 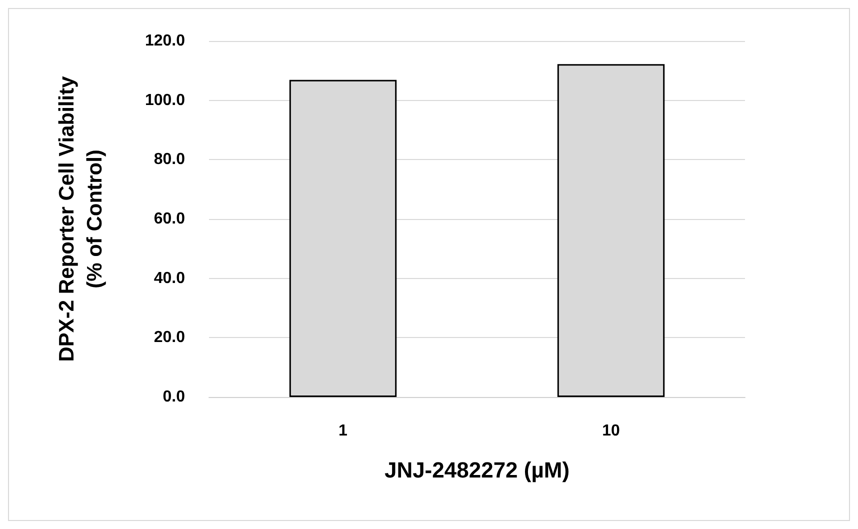 What do you see at coordinates (477, 470) in the screenshot?
I see `x-axis-title: JNJ-2482272 (µM)` at bounding box center [477, 470].